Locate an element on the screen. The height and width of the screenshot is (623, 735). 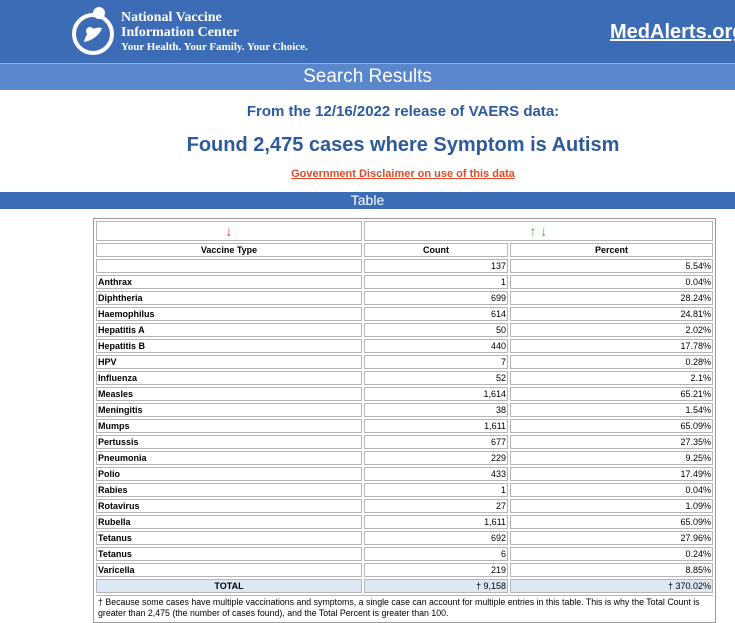
vaccine-type-cell: Diphtheria is located at coordinates (229, 298).